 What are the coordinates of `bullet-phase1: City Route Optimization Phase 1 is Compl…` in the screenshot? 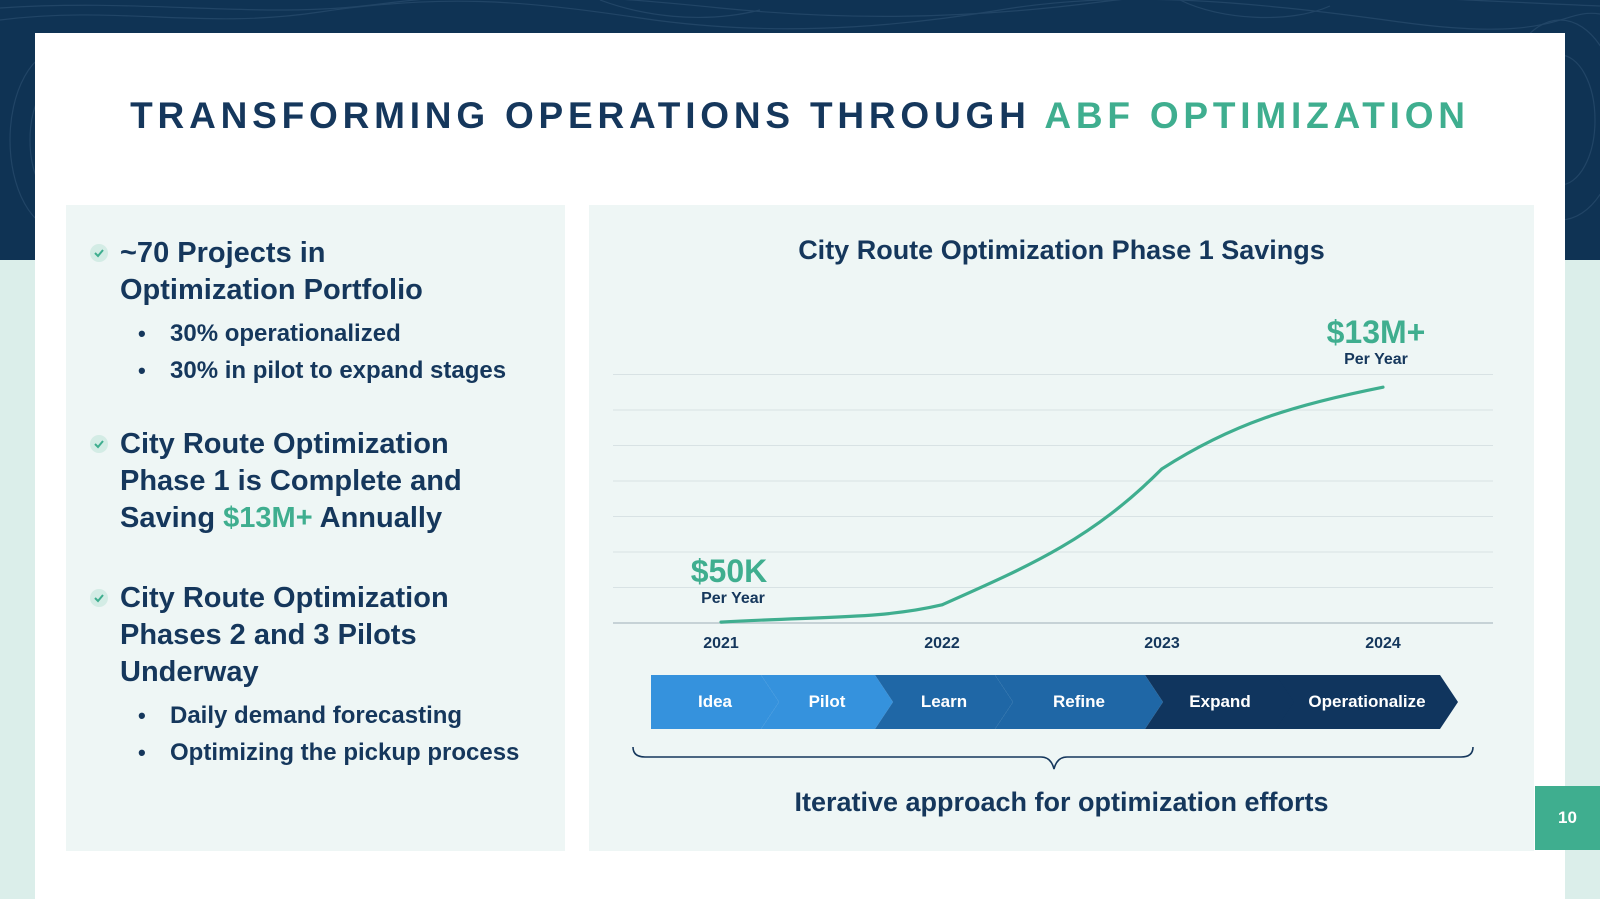 It's located at (325, 481).